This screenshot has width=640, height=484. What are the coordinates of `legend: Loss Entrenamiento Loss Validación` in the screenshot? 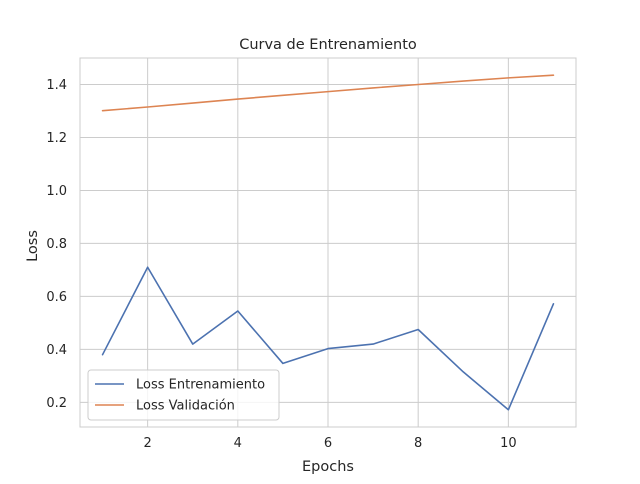 It's located at (183, 395).